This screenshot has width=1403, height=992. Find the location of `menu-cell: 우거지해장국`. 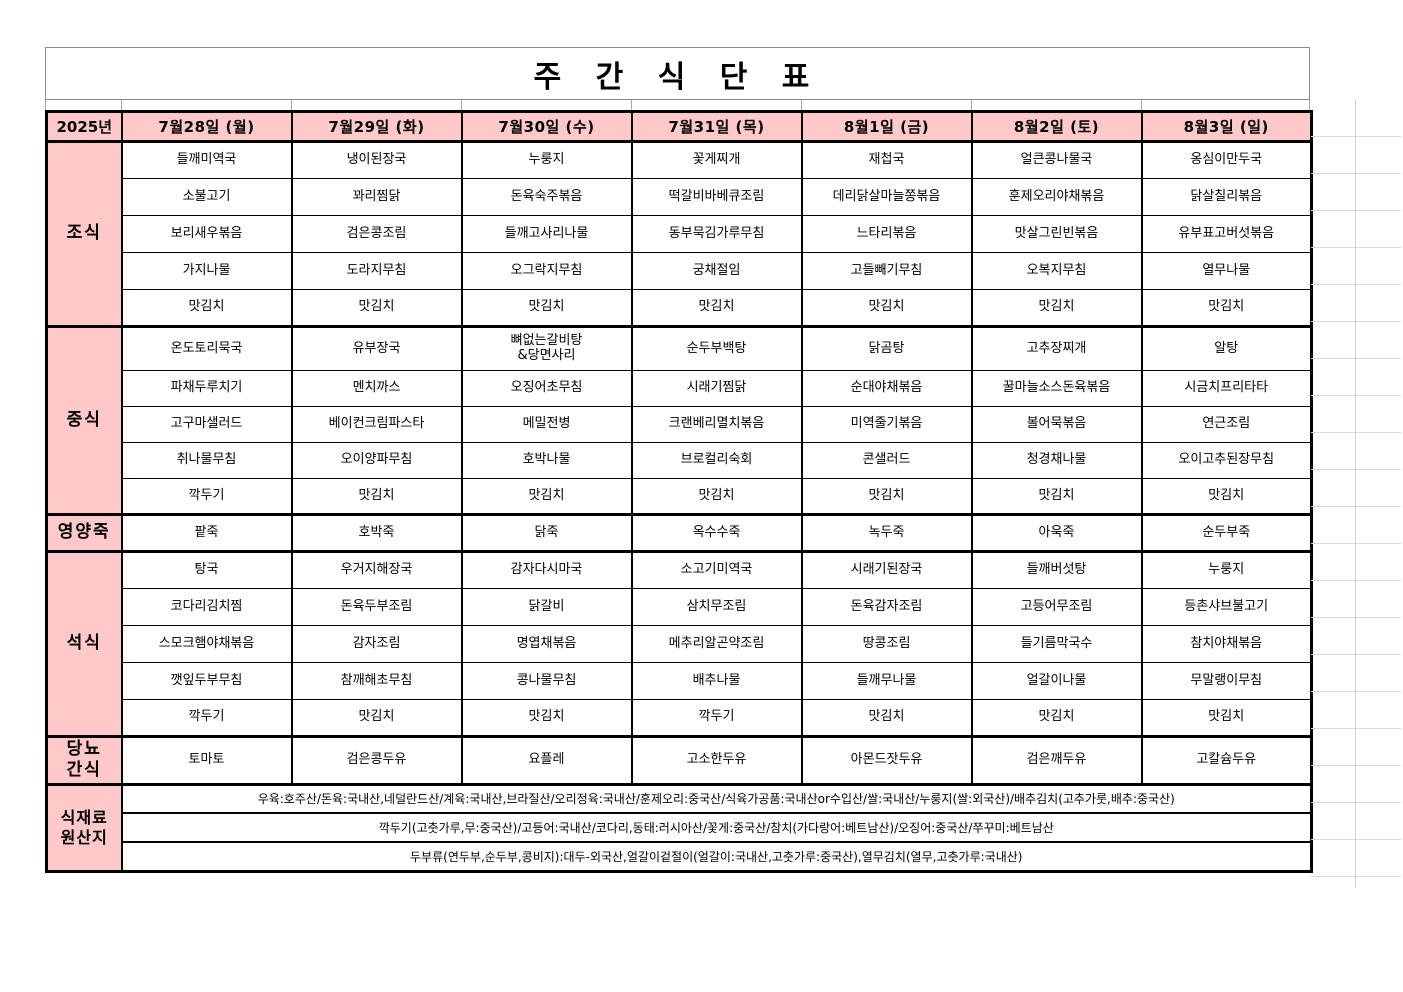

menu-cell: 우거지해장국 is located at coordinates (376, 569).